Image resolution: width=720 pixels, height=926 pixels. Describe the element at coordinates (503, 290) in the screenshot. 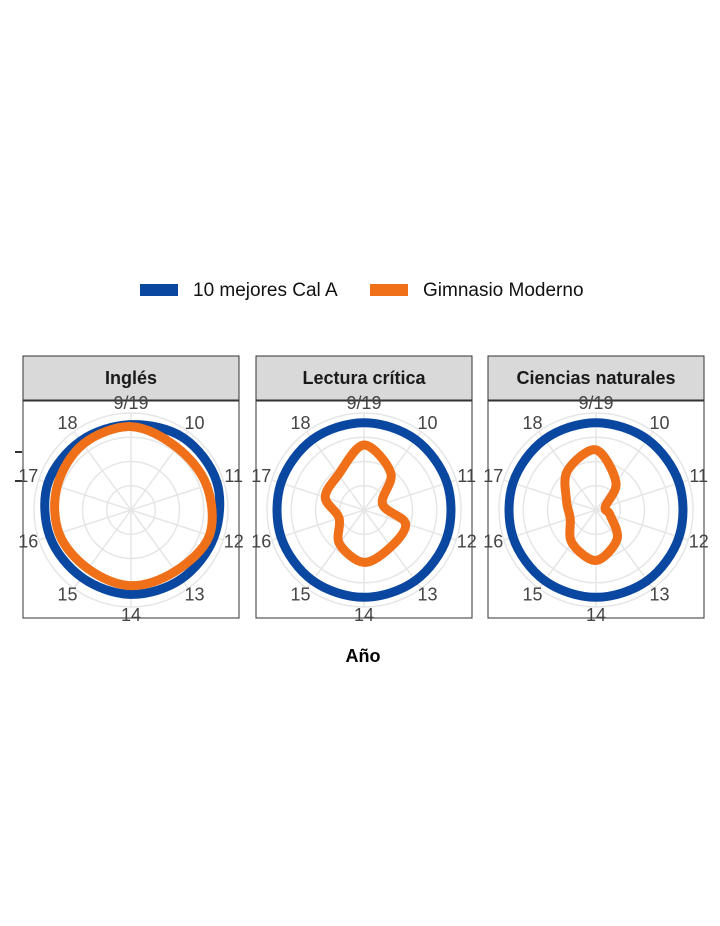

I see `legend-label: Gimnasio Moderno` at that location.